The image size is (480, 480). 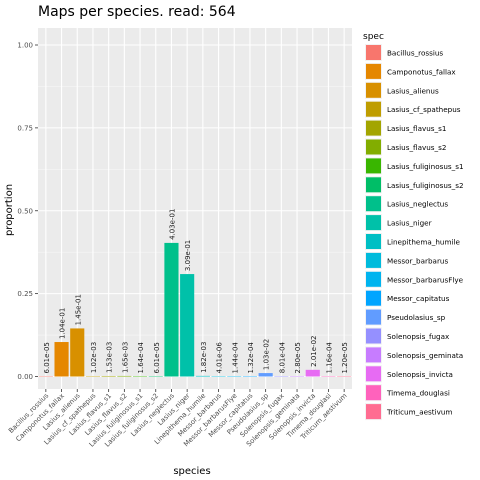 What do you see at coordinates (124, 376) in the screenshot?
I see `bar-Lasius_flavus_s2` at bounding box center [124, 376].